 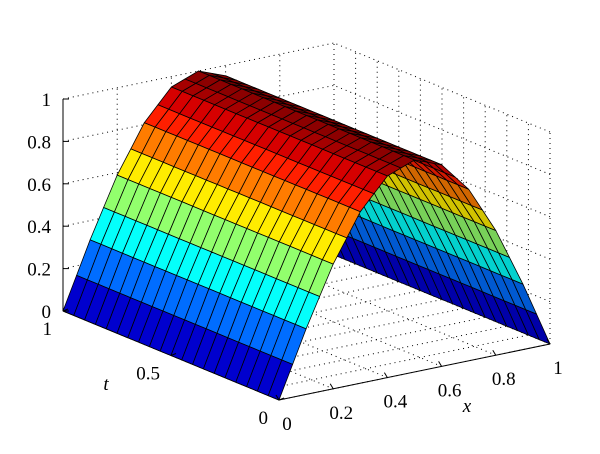 What do you see at coordinates (47, 100) in the screenshot?
I see `z-tick-label: 1` at bounding box center [47, 100].